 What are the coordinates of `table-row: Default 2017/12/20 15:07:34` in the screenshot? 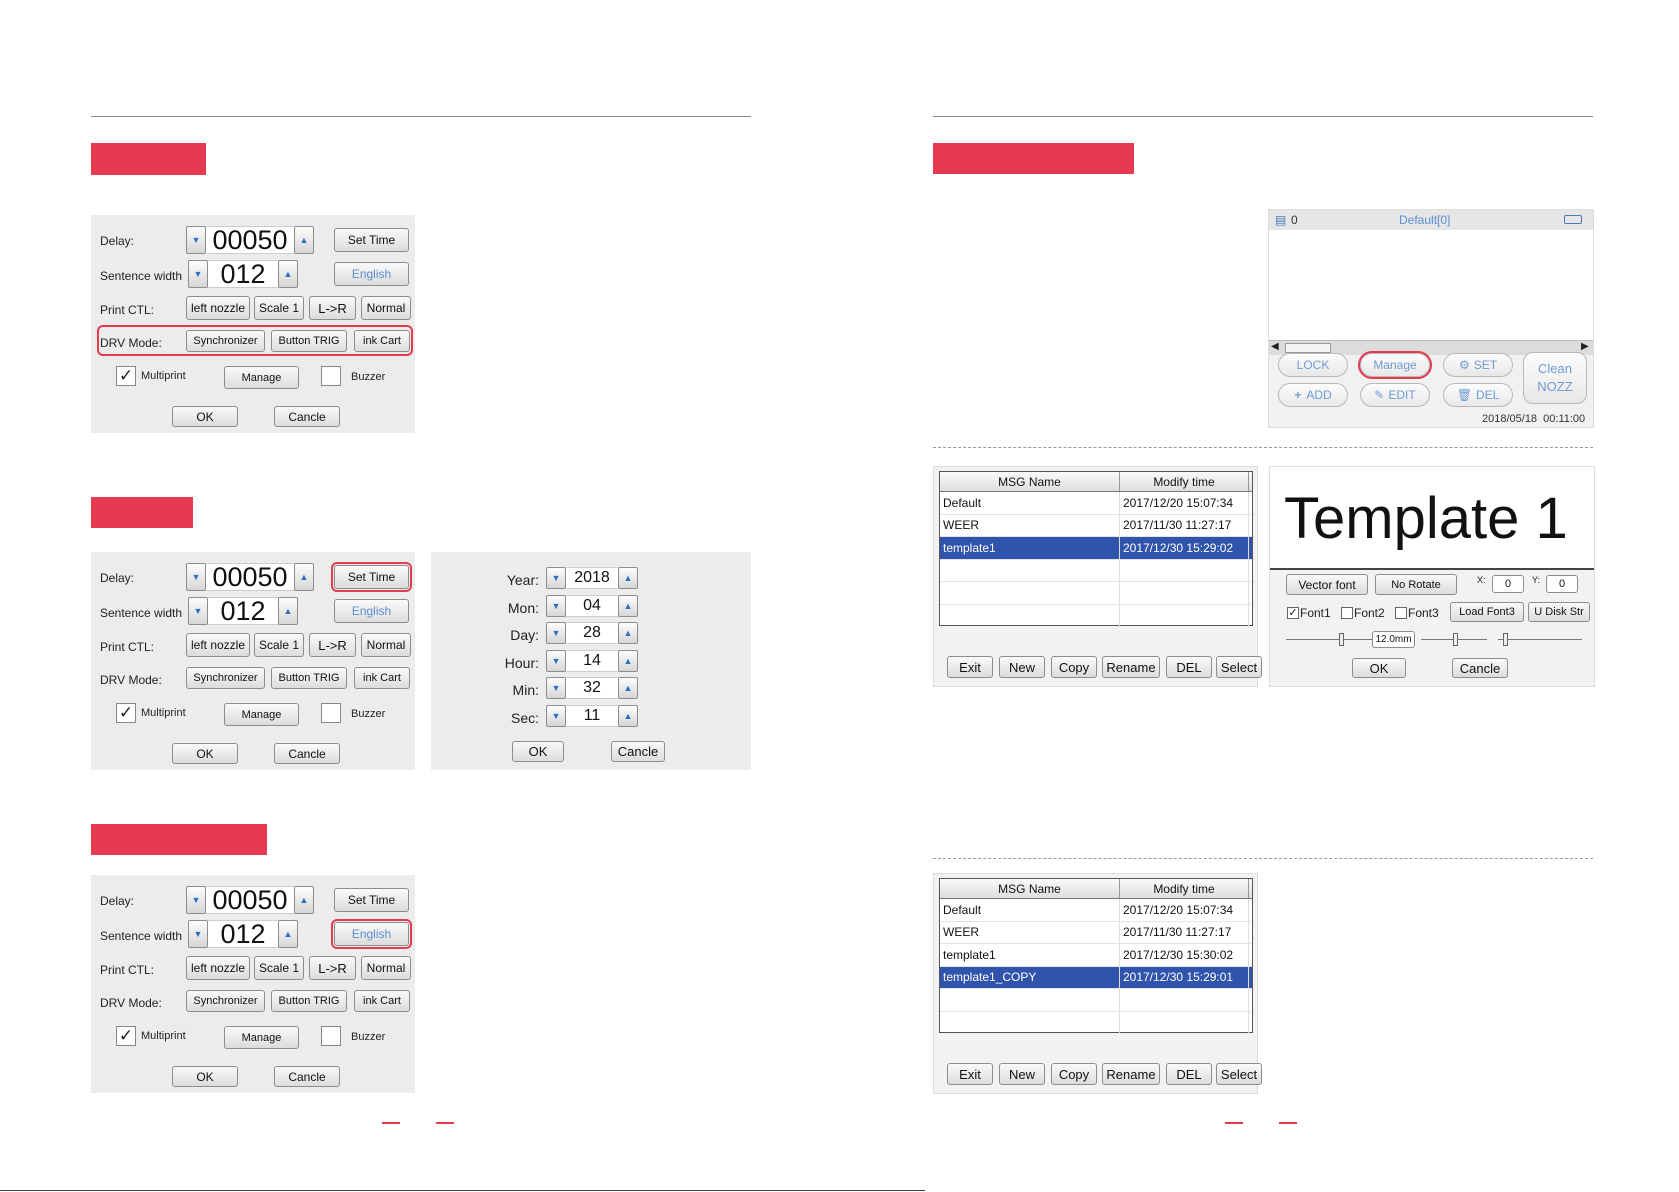 It's located at (1096, 910).